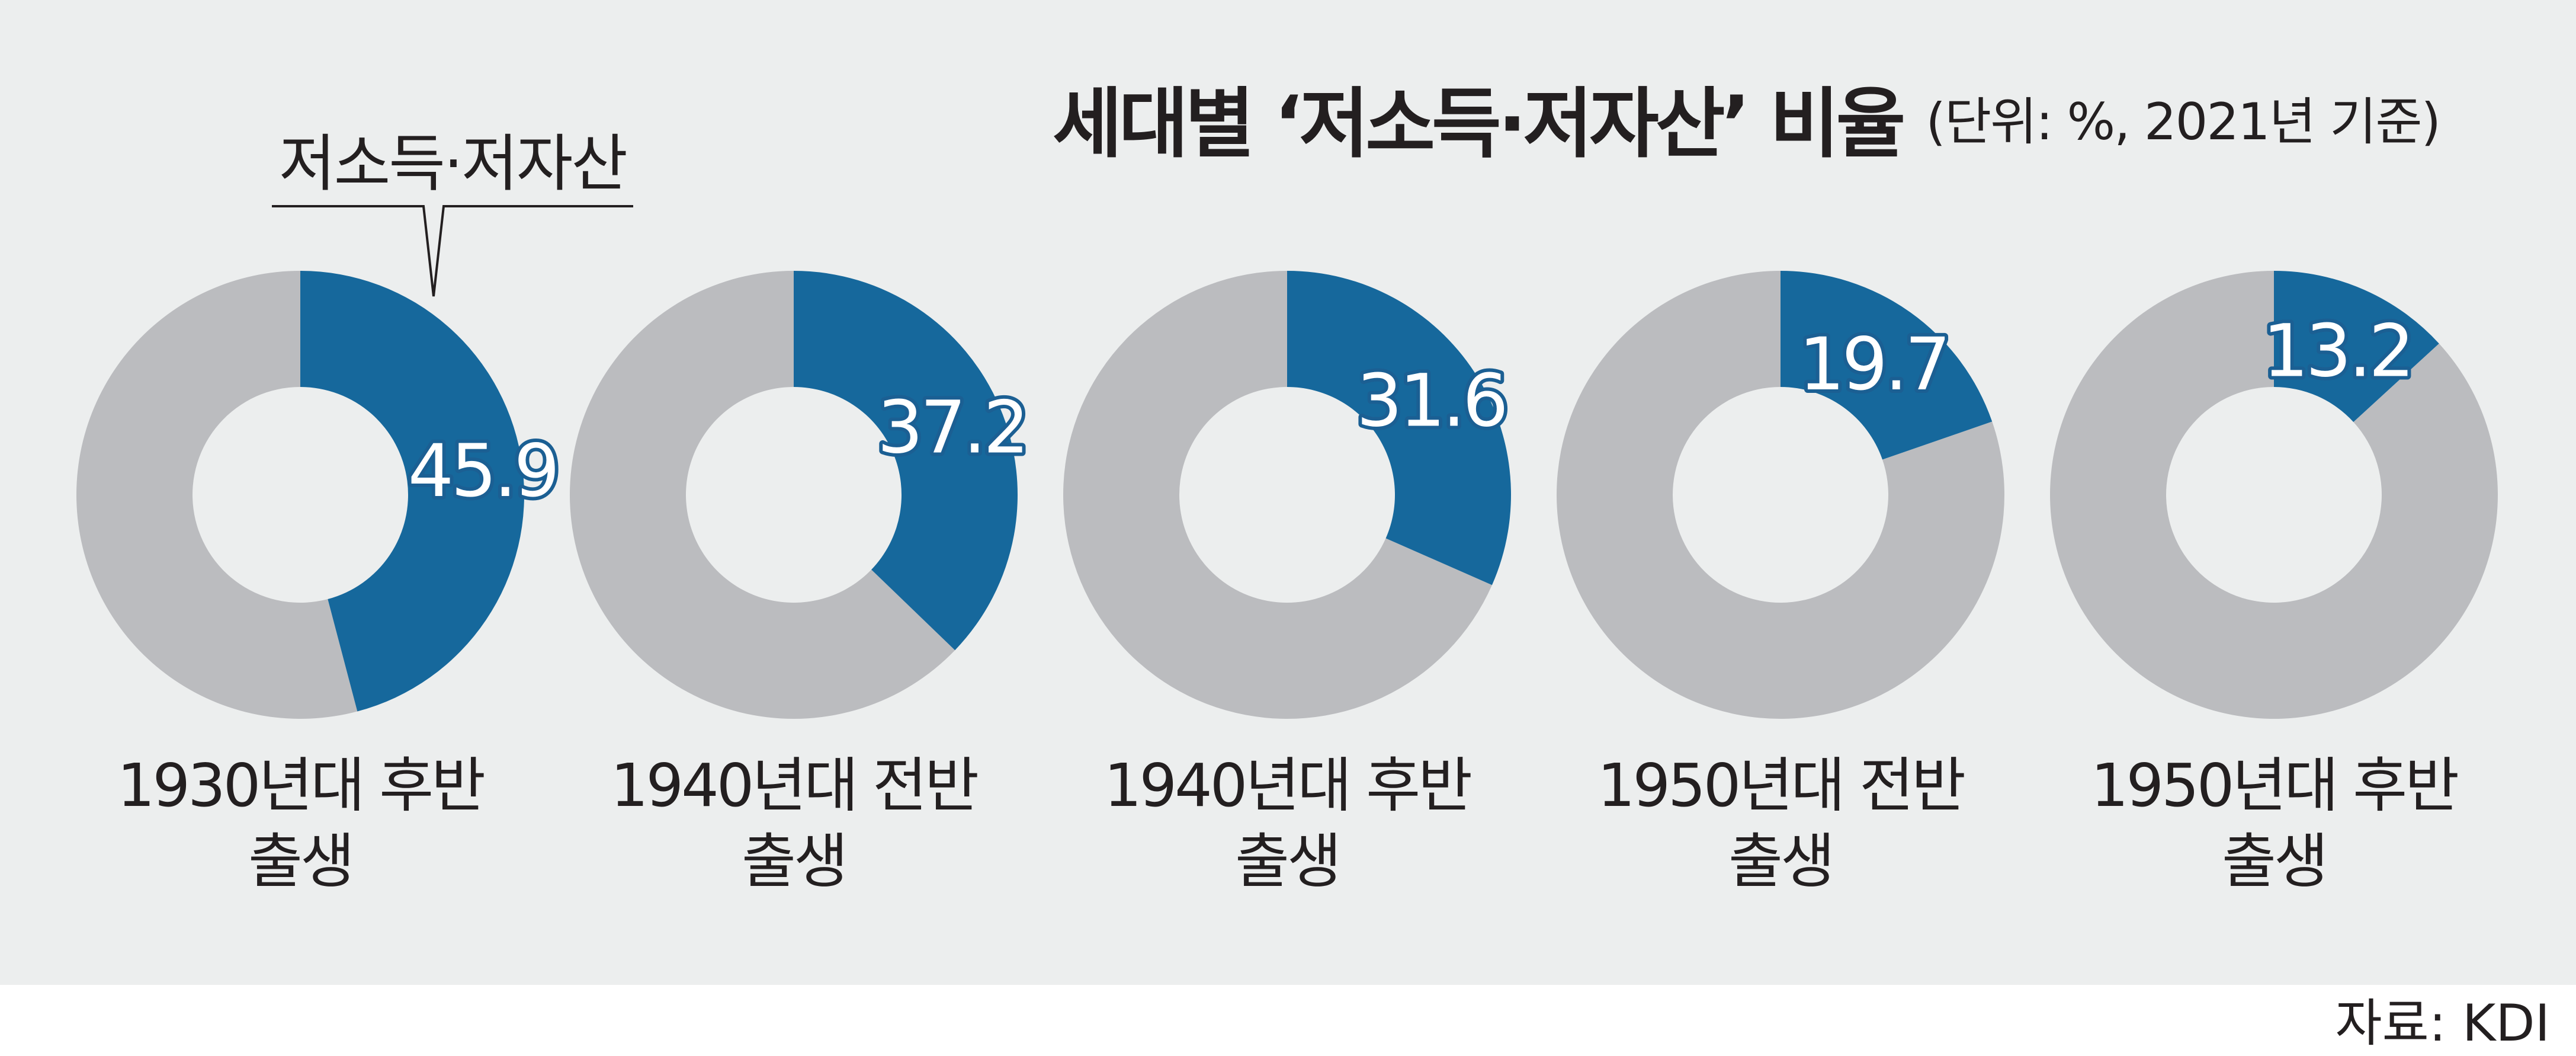 This screenshot has height=1056, width=2576. Describe the element at coordinates (300, 861) in the screenshot. I see `category-label-1-line-2: 출생` at that location.